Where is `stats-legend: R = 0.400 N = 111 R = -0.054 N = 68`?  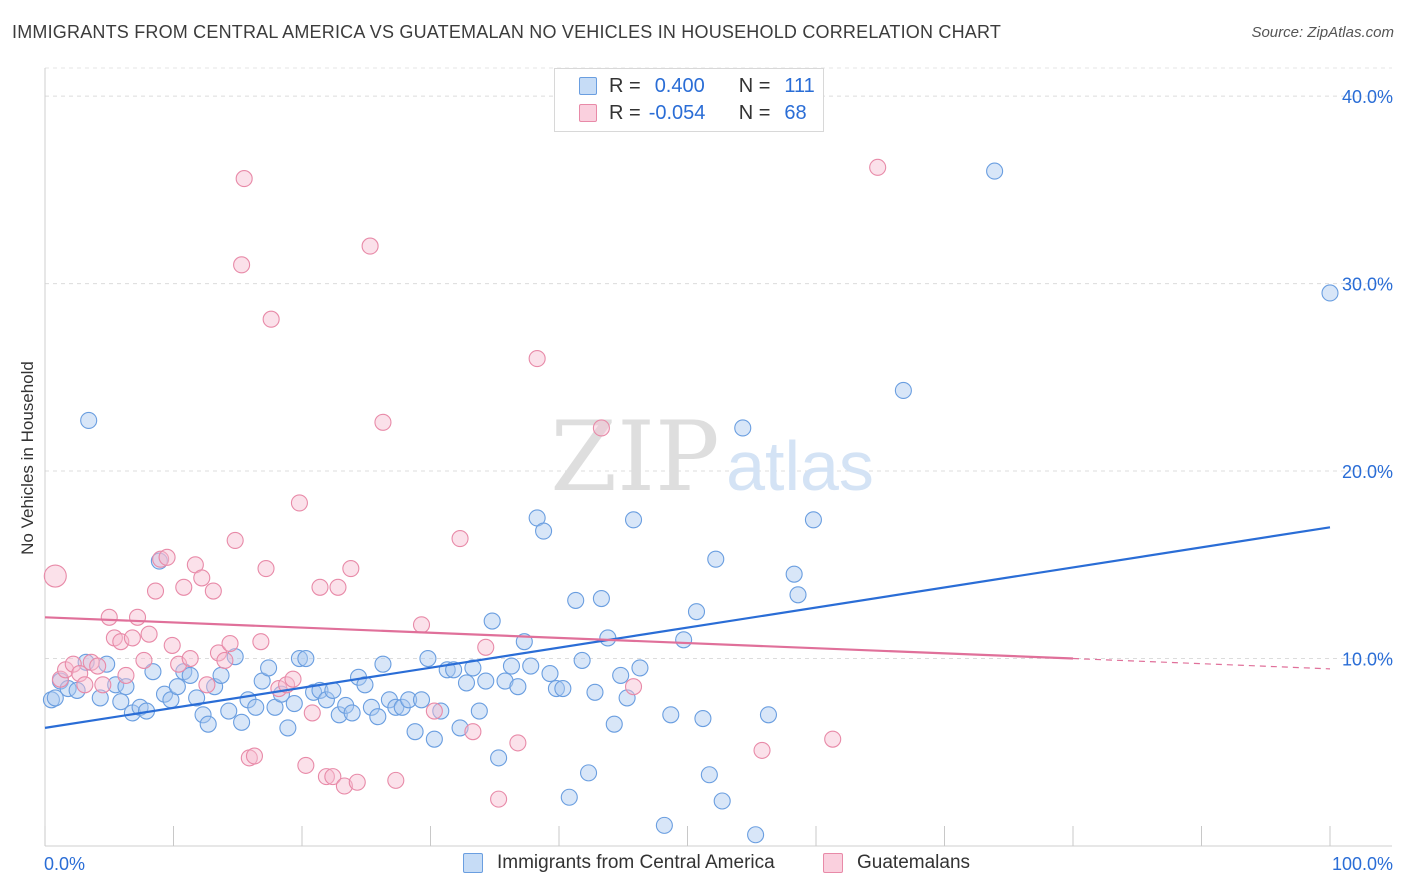 stats-legend: R = 0.400 N = 111 R = -0.054 N = 68 is located at coordinates (689, 100).